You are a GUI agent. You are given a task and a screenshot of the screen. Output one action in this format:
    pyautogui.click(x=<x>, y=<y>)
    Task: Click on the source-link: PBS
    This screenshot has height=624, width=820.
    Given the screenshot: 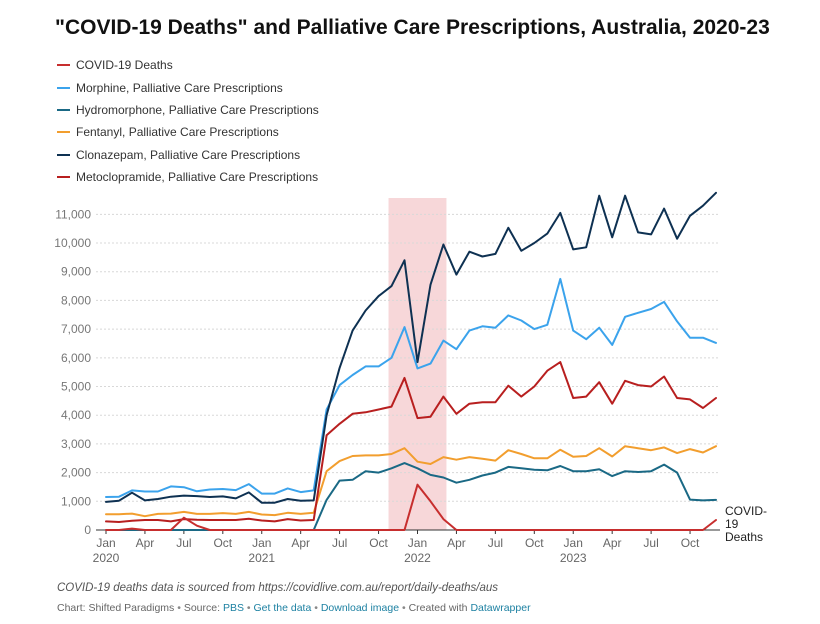 What is the action you would take?
    pyautogui.click(x=233, y=608)
    